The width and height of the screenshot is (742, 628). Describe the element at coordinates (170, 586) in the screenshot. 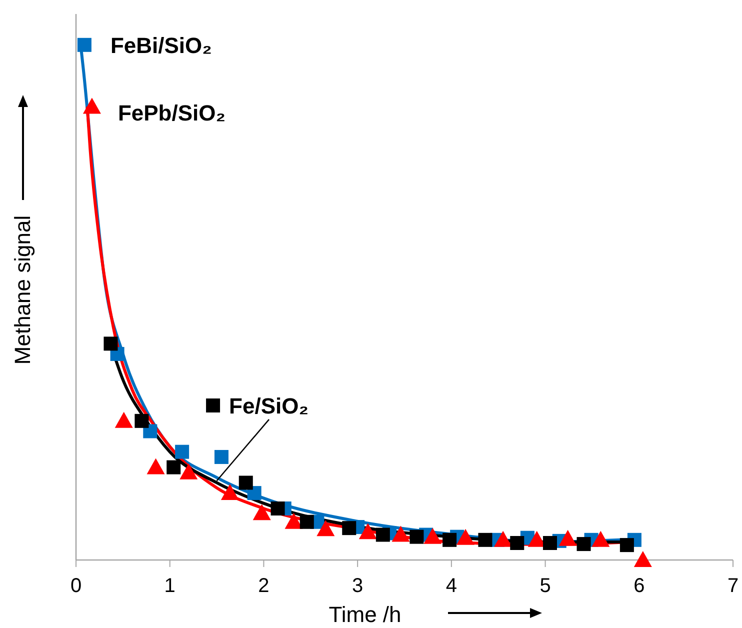

I see `x-tick-label: 1` at that location.